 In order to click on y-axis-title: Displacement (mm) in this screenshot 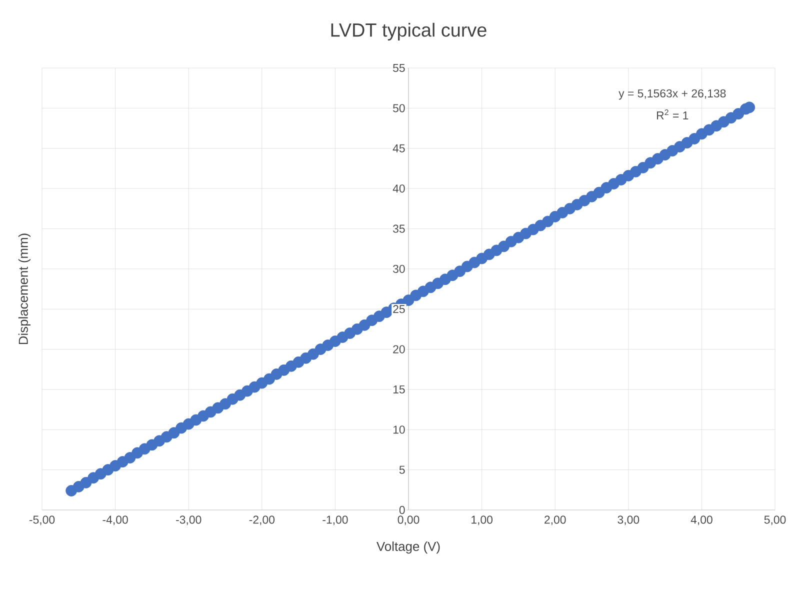, I will do `click(24, 289)`.